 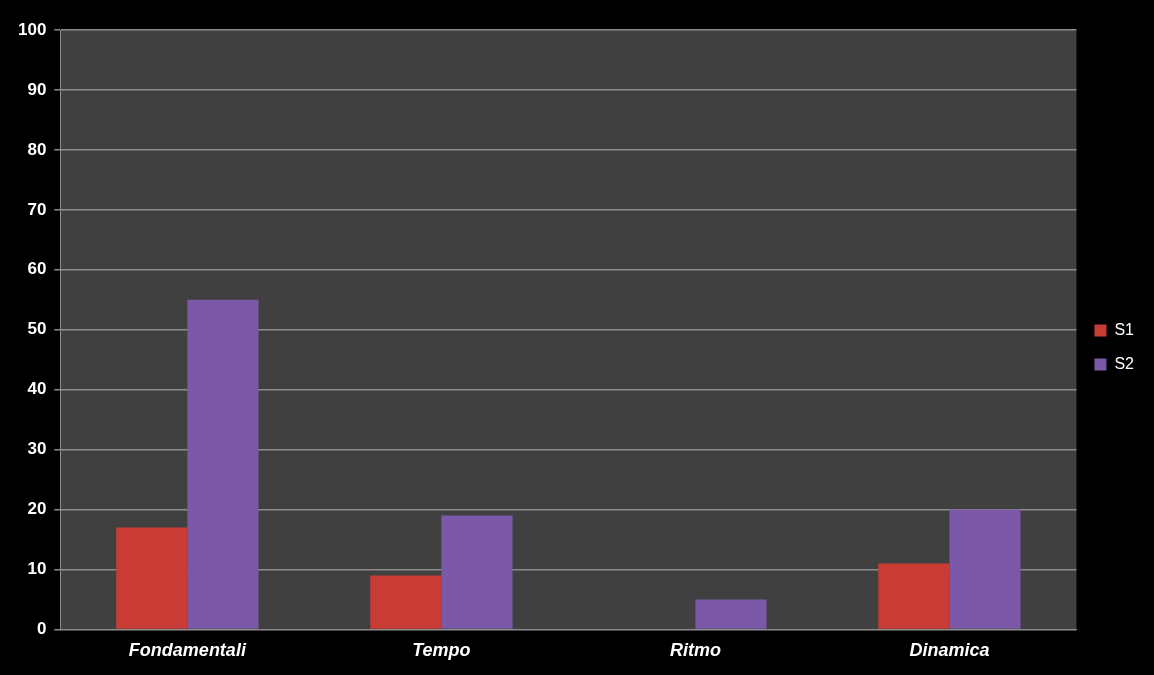 I want to click on y-tick-label: 60, so click(x=37, y=269).